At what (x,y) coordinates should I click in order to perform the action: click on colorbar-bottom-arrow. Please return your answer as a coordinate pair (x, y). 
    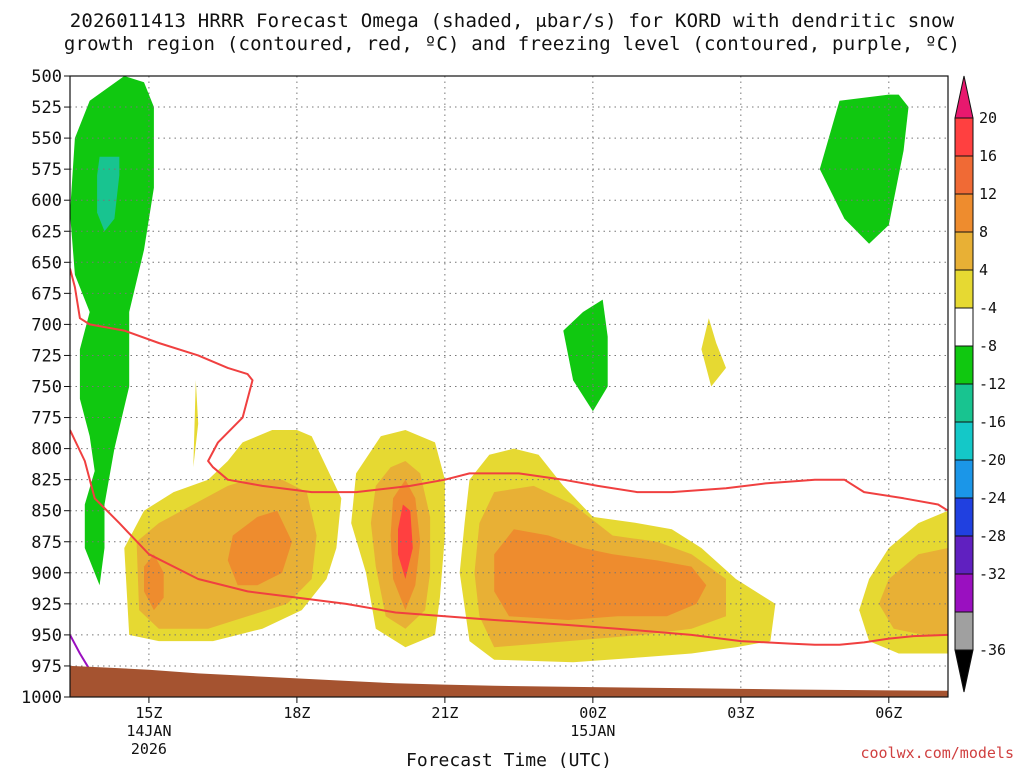
    Looking at the image, I should click on (964, 671).